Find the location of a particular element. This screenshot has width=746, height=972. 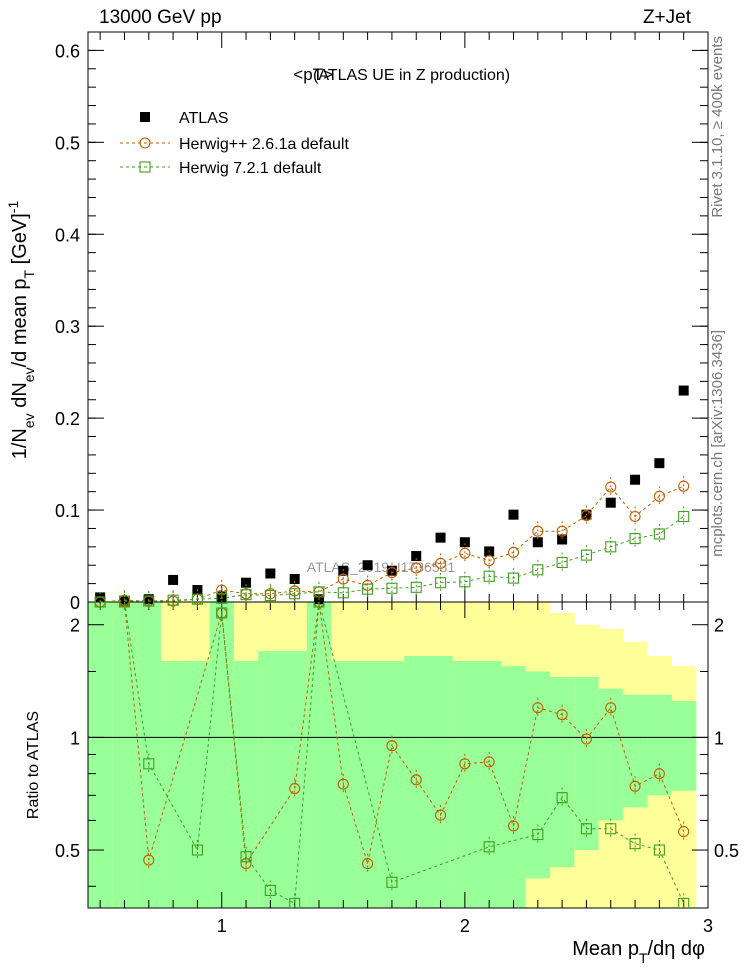

header-right-label: Z+Jet is located at coordinates (666, 17).